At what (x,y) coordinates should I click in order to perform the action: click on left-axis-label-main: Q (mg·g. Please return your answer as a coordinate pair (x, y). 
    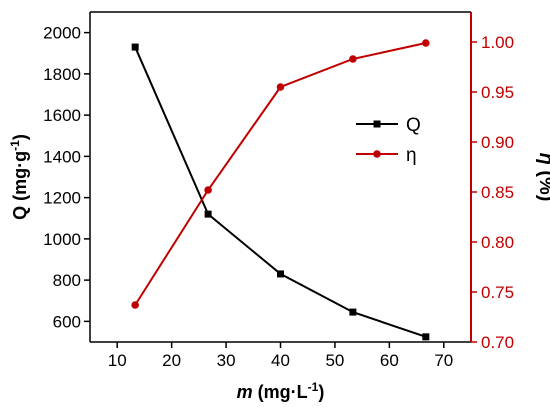
    Looking at the image, I should click on (20, 185).